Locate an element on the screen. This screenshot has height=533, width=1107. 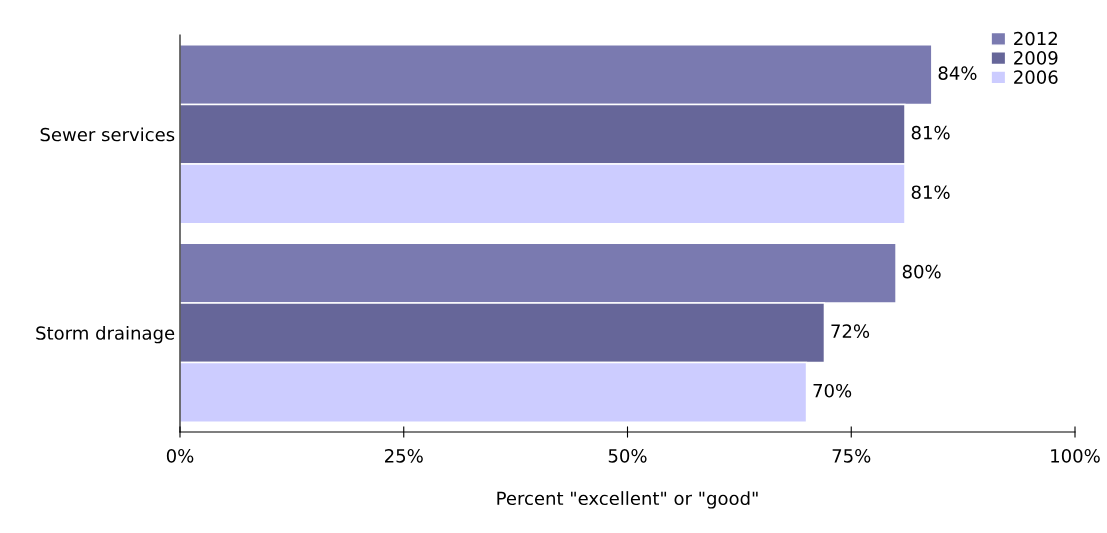
y-tick-label: Sewer services is located at coordinates (107, 134).